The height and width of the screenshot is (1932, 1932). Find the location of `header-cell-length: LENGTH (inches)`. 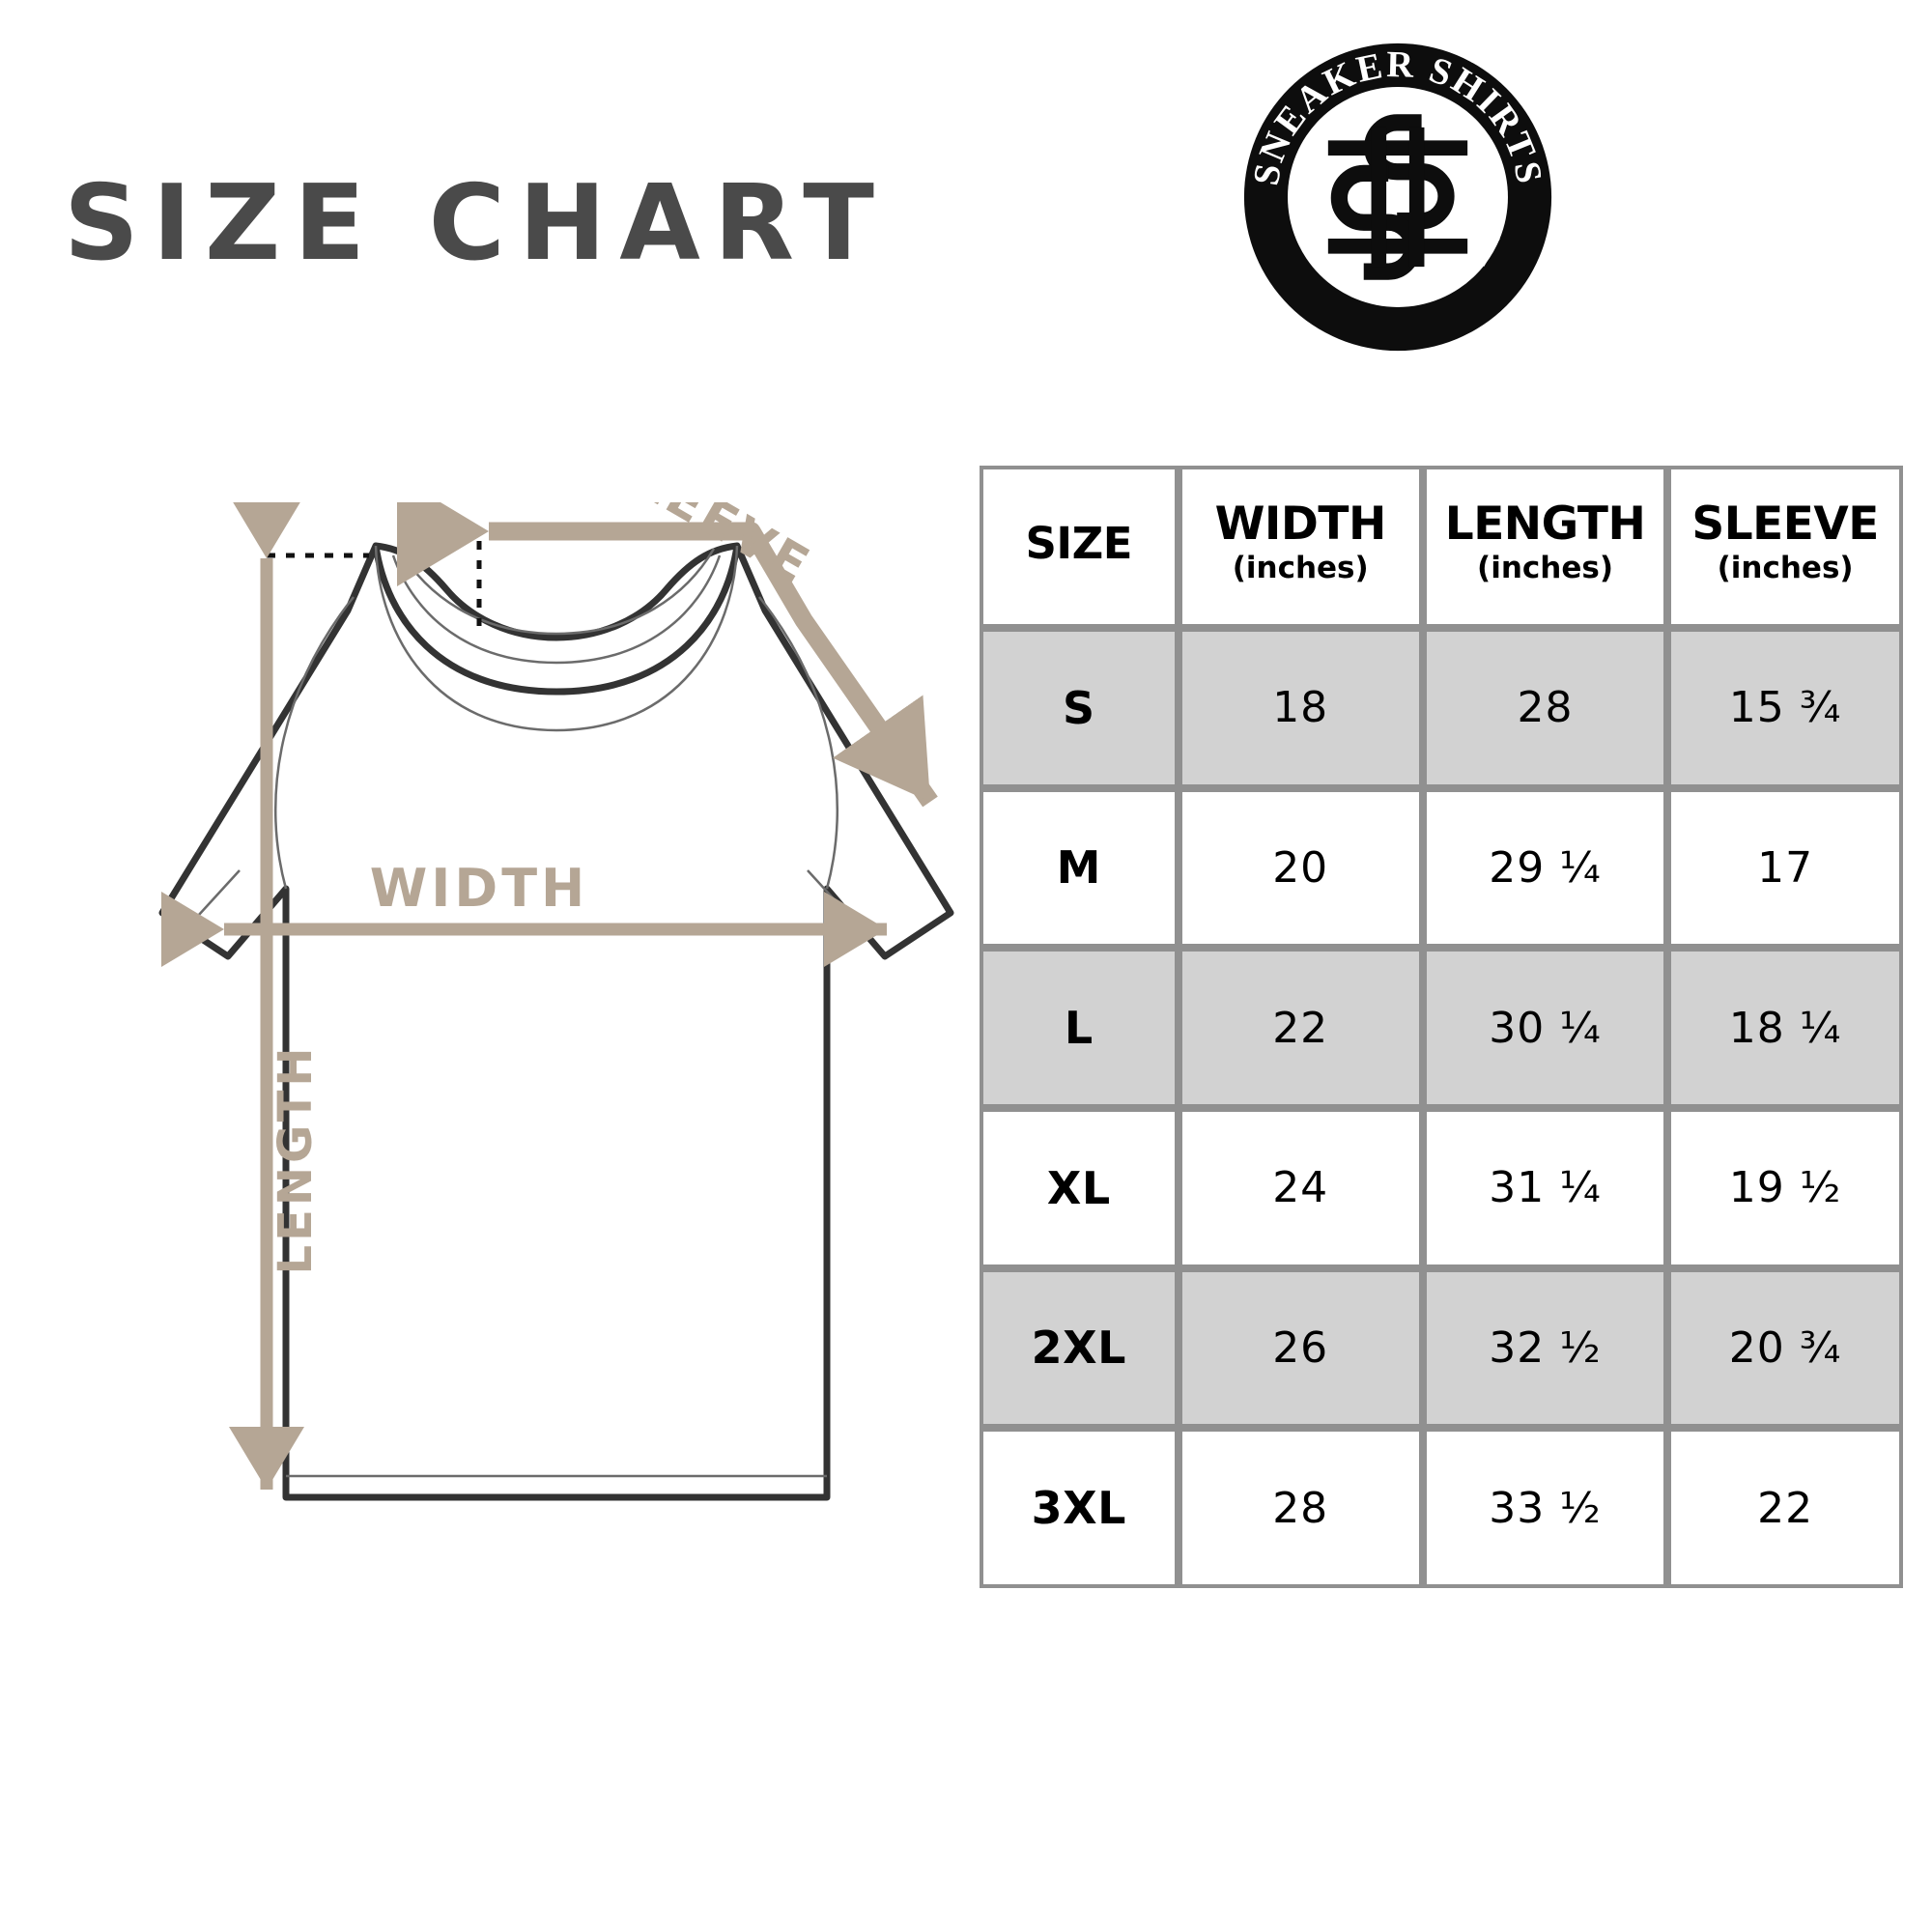

header-cell-length: LENGTH (inches) is located at coordinates (1545, 547).